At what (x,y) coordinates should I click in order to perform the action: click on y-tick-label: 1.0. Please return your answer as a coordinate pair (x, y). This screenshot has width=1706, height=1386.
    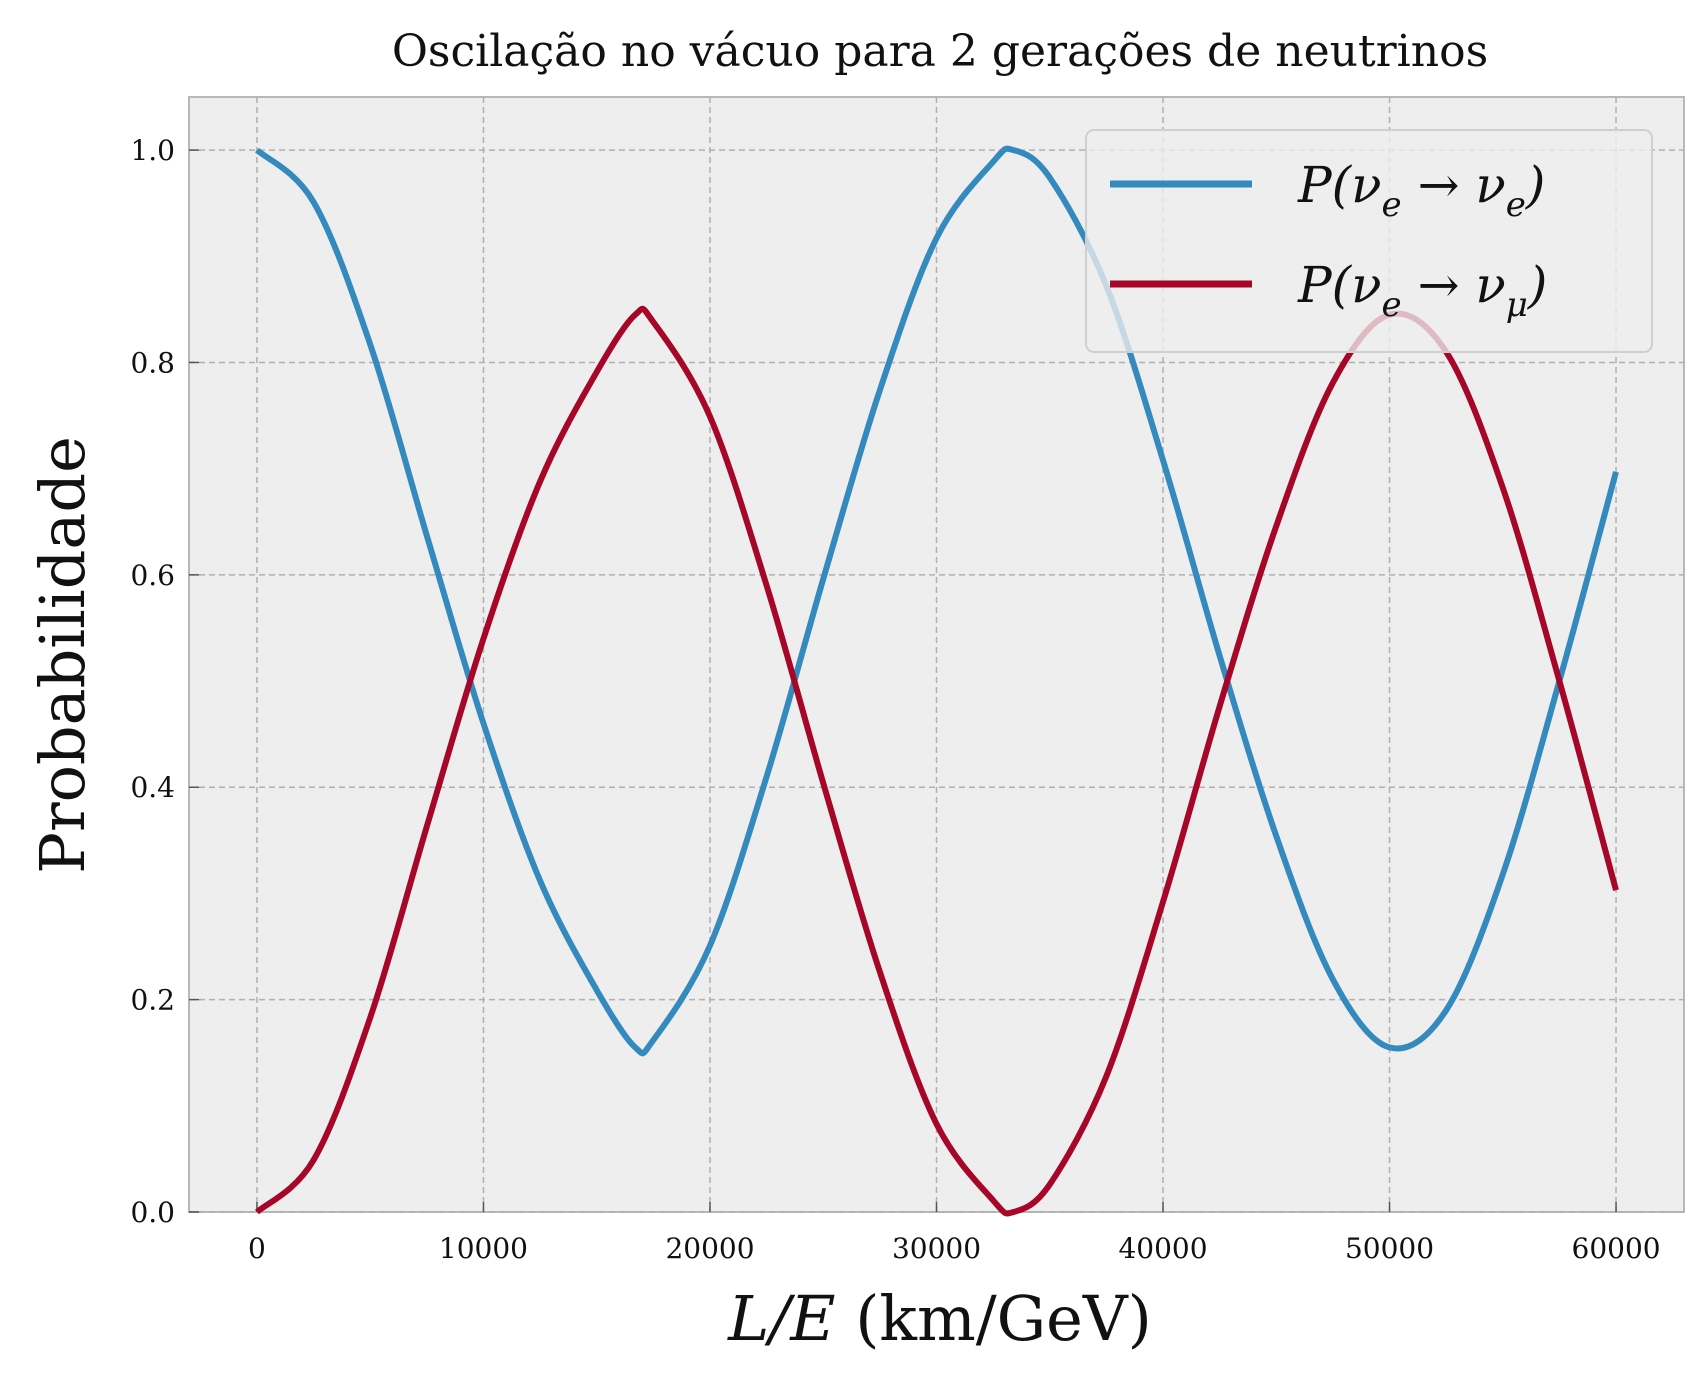
    Looking at the image, I should click on (152, 150).